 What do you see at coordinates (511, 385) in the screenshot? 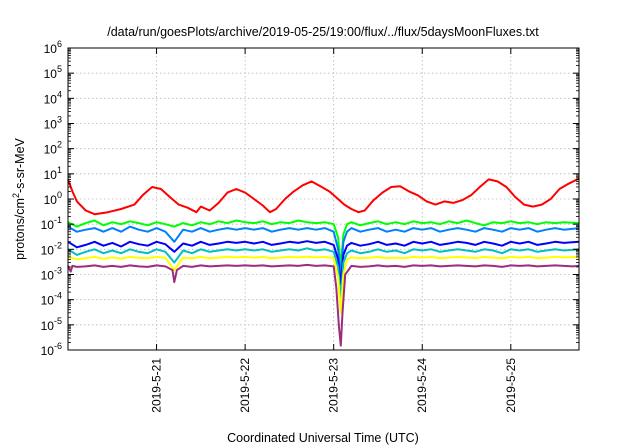
I see `x-tick-label: 2019-5-25` at bounding box center [511, 385].